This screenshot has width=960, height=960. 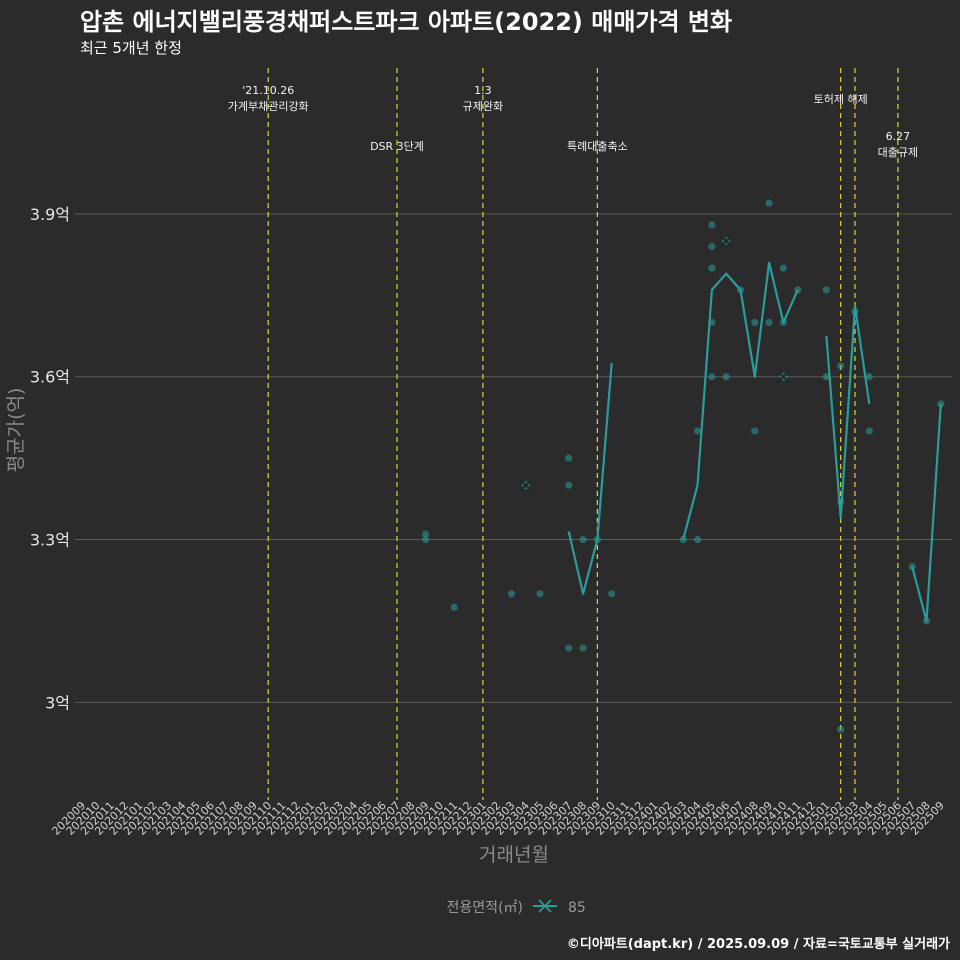 What do you see at coordinates (50, 214) in the screenshot?
I see `y-tick-label: 3.9억` at bounding box center [50, 214].